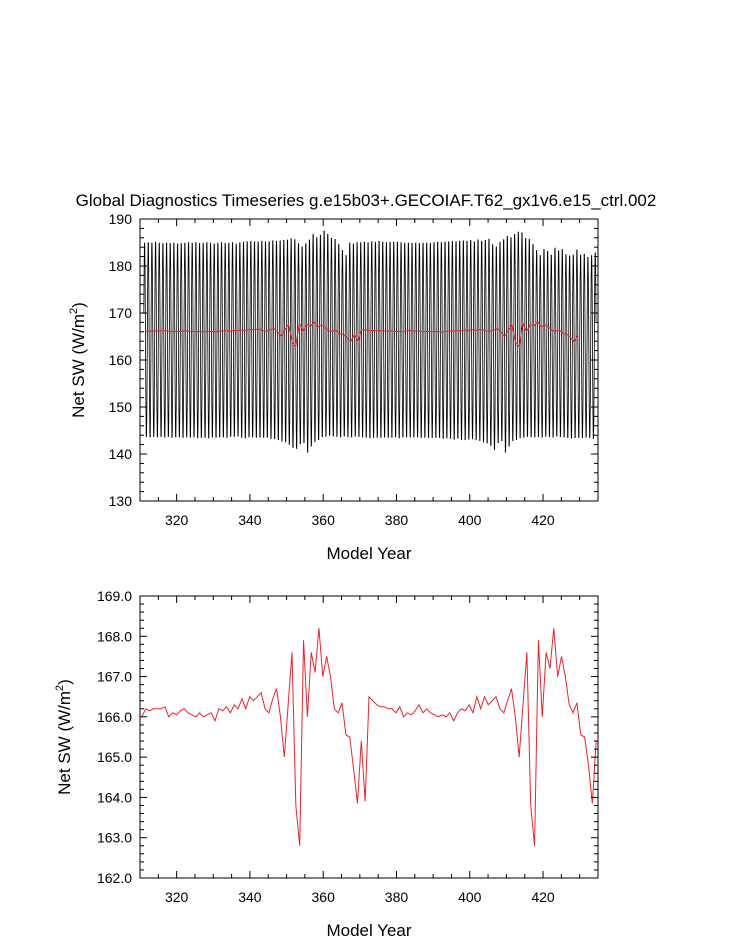 This screenshot has height=945, width=733. I want to click on bottom-y-tick-label: 166.0, so click(114, 717).